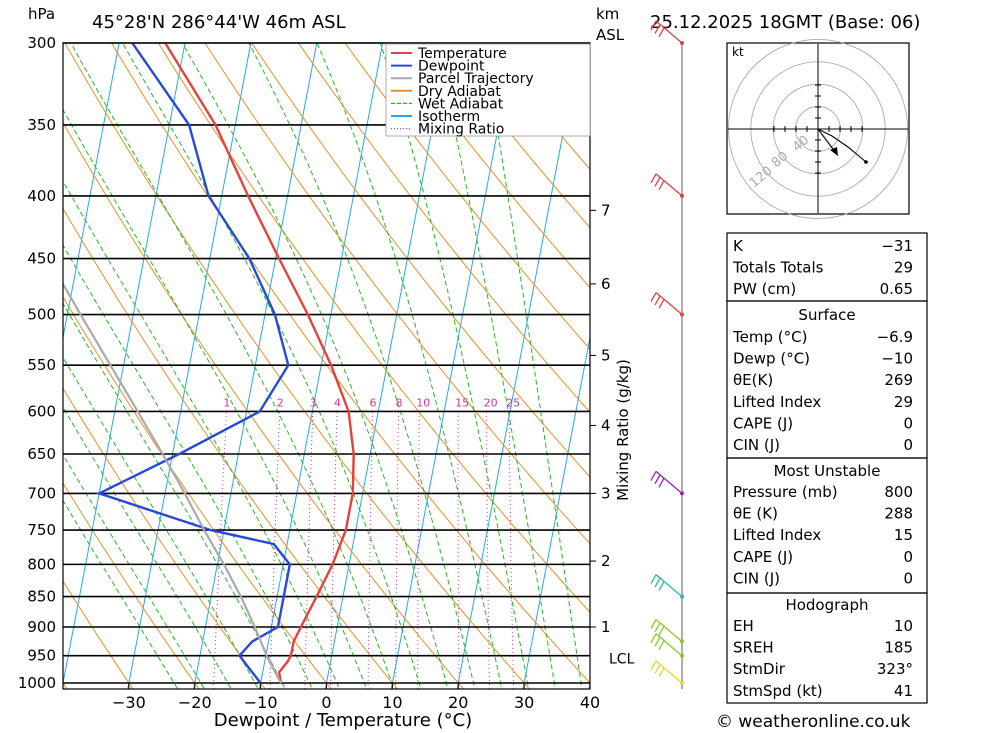 The height and width of the screenshot is (733, 1000). What do you see at coordinates (41, 411) in the screenshot?
I see `pressure-tick-label: 600` at bounding box center [41, 411].